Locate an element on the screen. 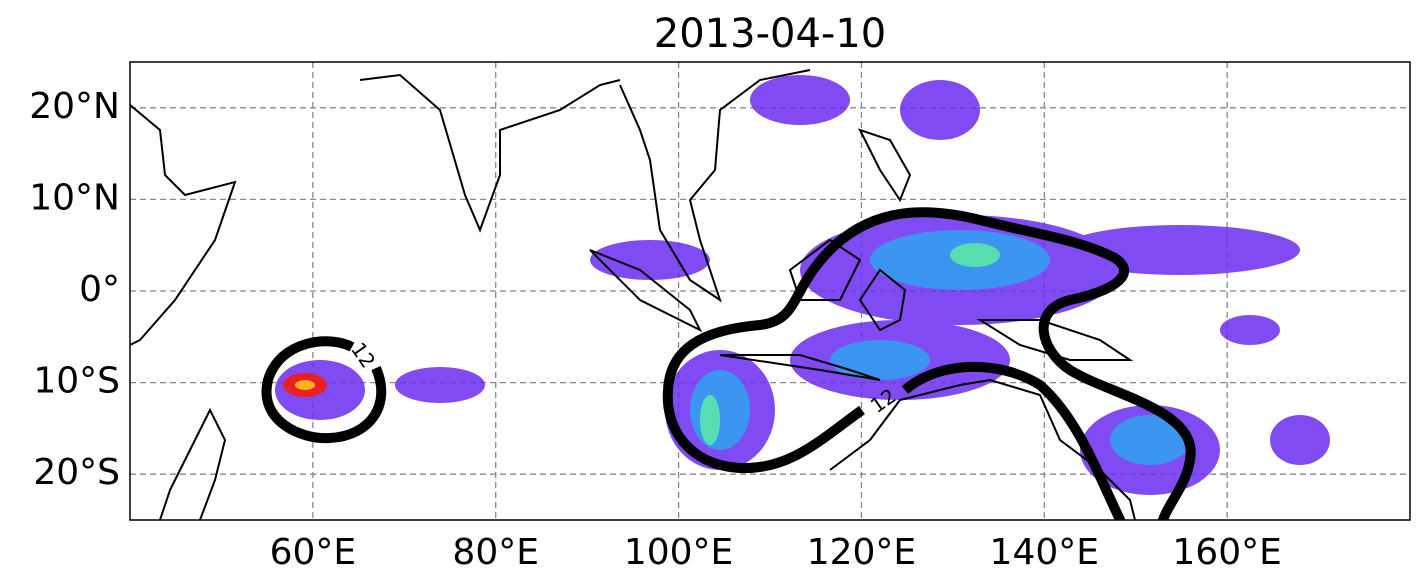 The image size is (1424, 588). x-tick-label: 100°E is located at coordinates (678, 552).